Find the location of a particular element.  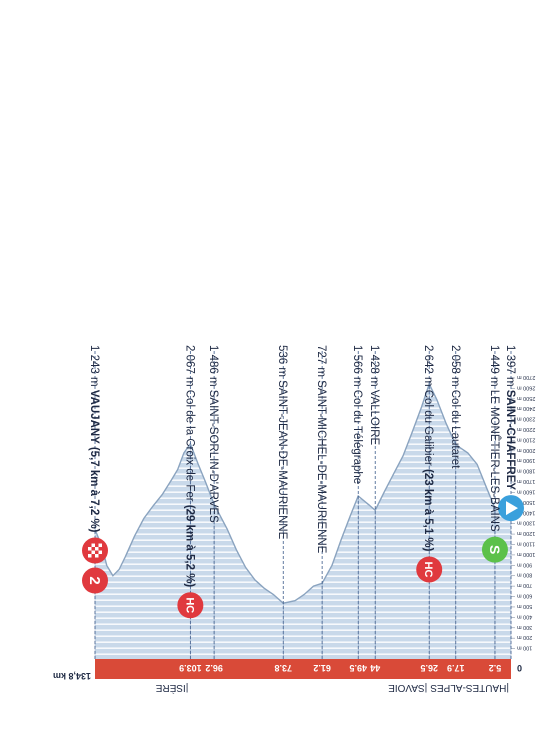

waypoint-1: 1 449 m LE MONÊTIER-LES-BAINS S is located at coordinates (494, 454).